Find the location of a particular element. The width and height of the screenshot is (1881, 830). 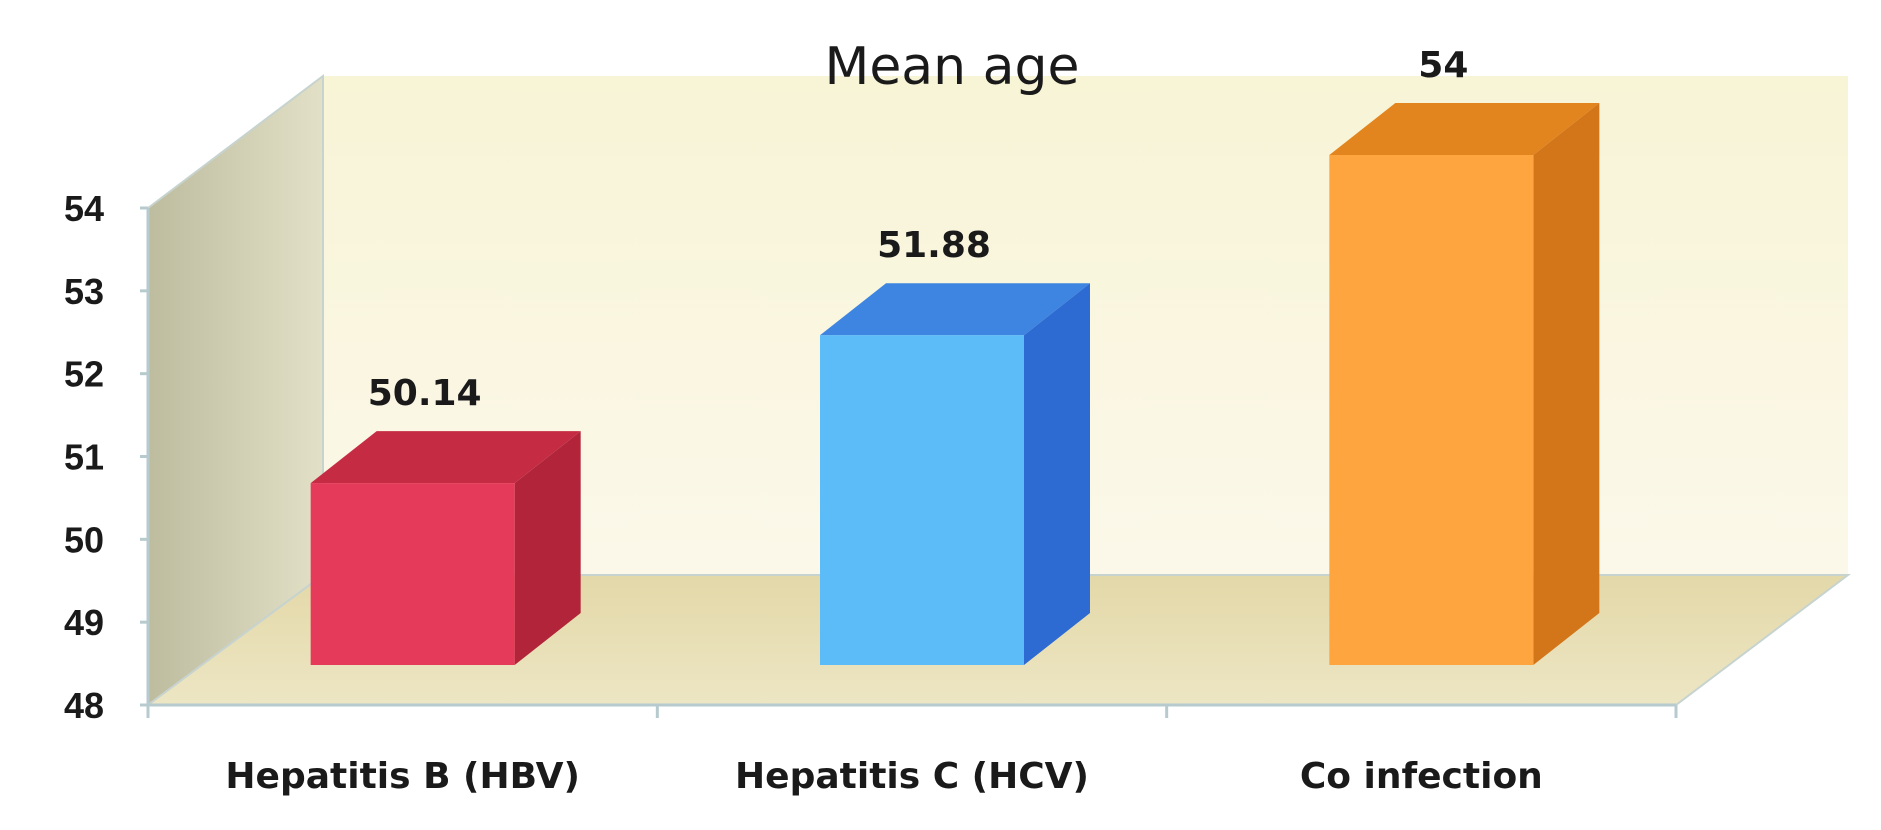

bar-2: 51.88 is located at coordinates (955, 445).